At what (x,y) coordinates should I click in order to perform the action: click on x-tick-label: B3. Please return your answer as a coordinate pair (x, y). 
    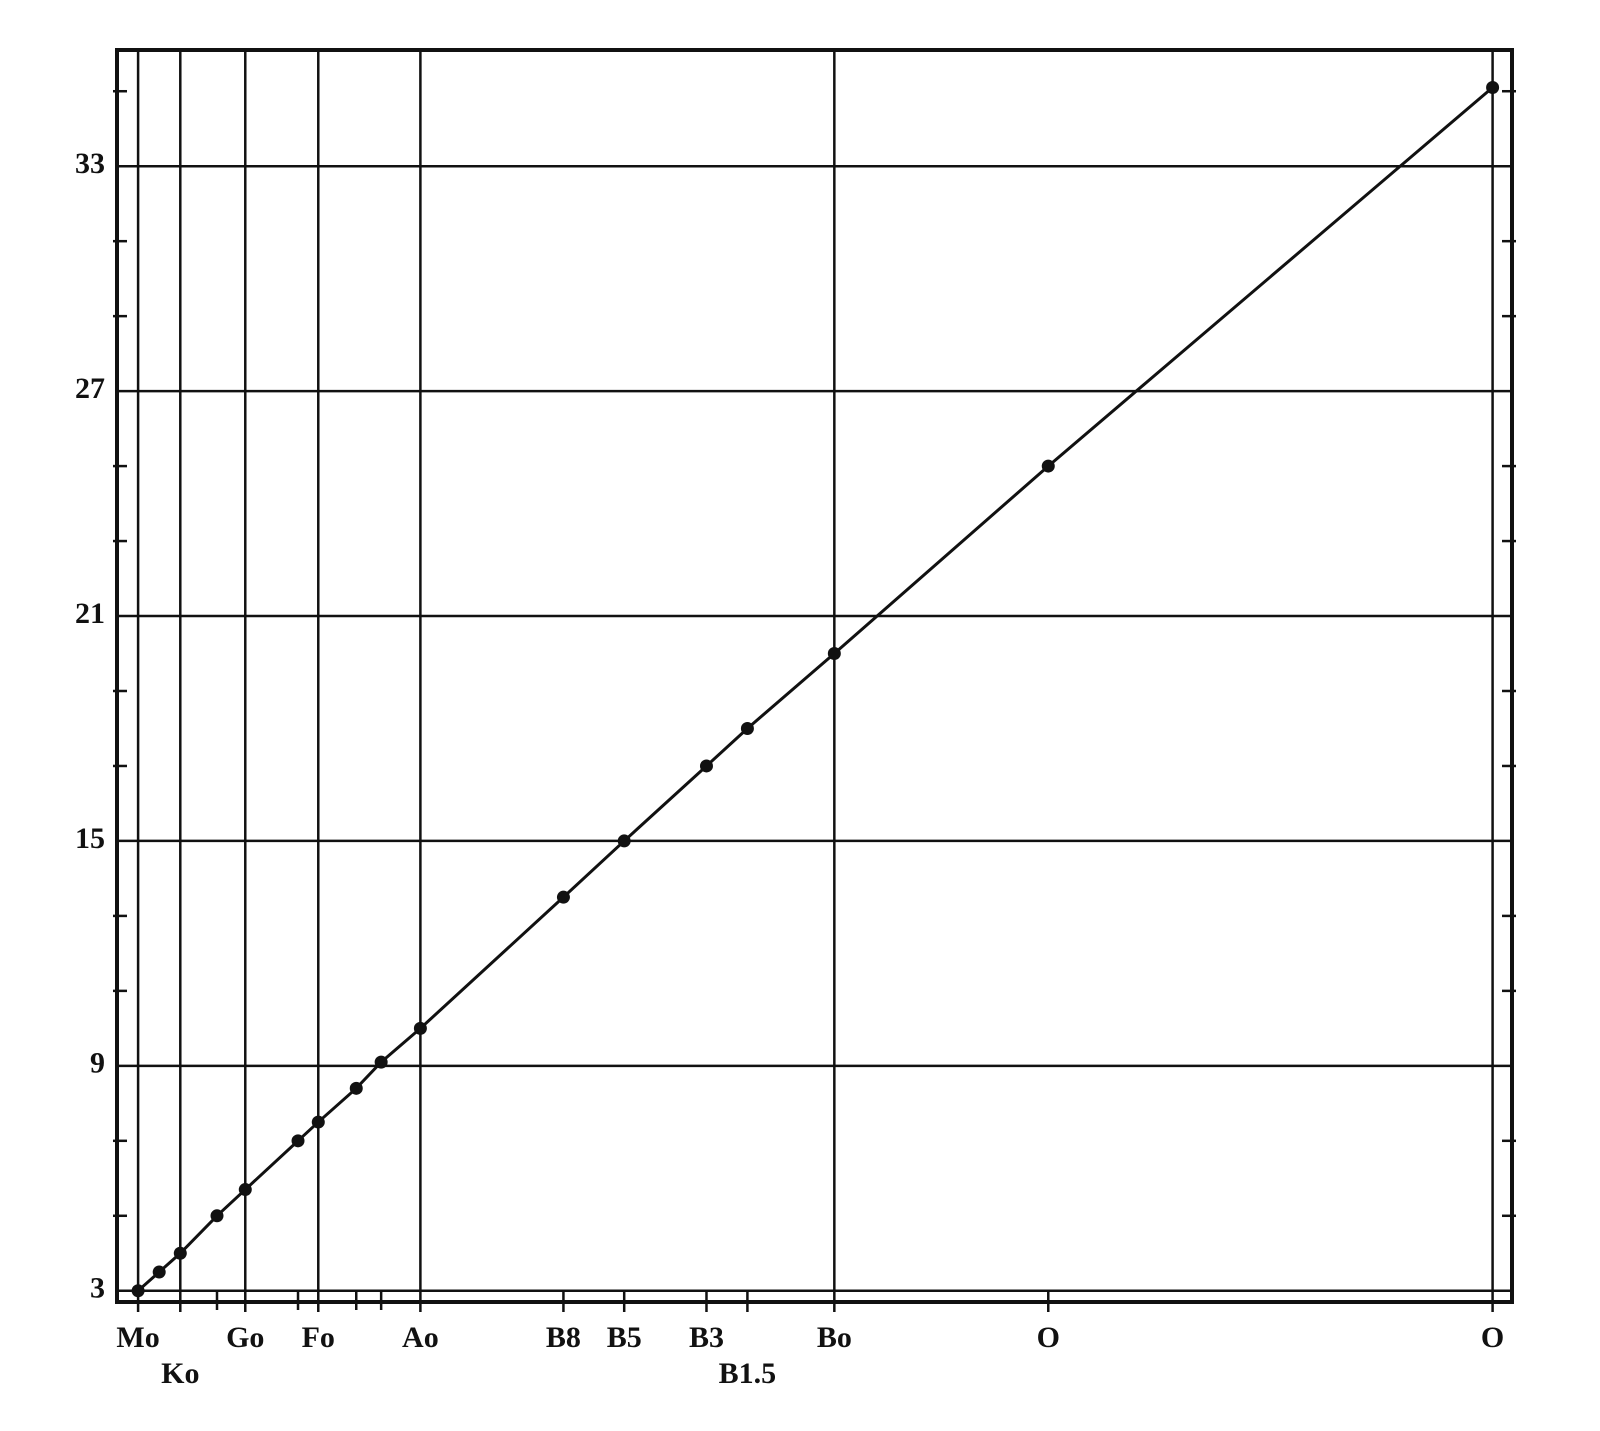
    Looking at the image, I should click on (706, 1337).